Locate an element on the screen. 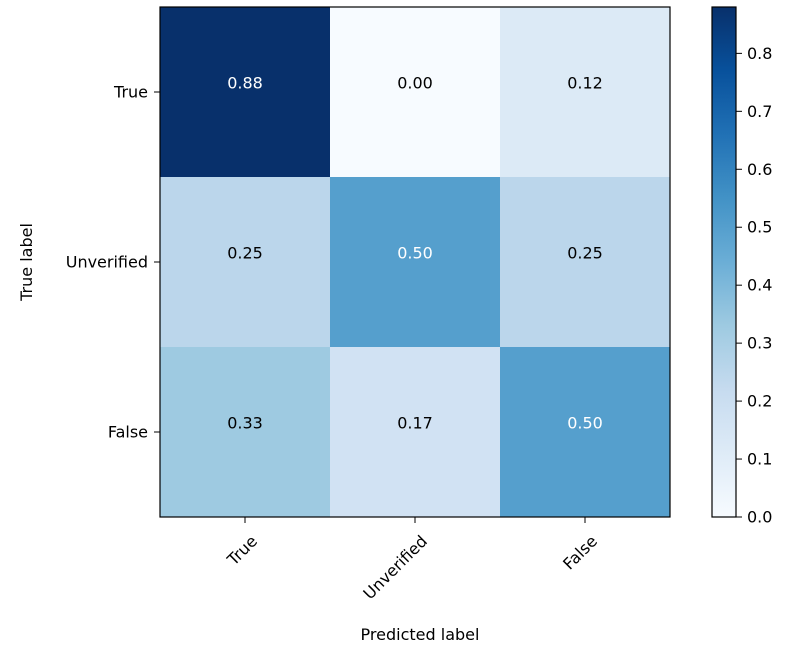  colorbar-tick-label-1: 0.1 is located at coordinates (759, 459).